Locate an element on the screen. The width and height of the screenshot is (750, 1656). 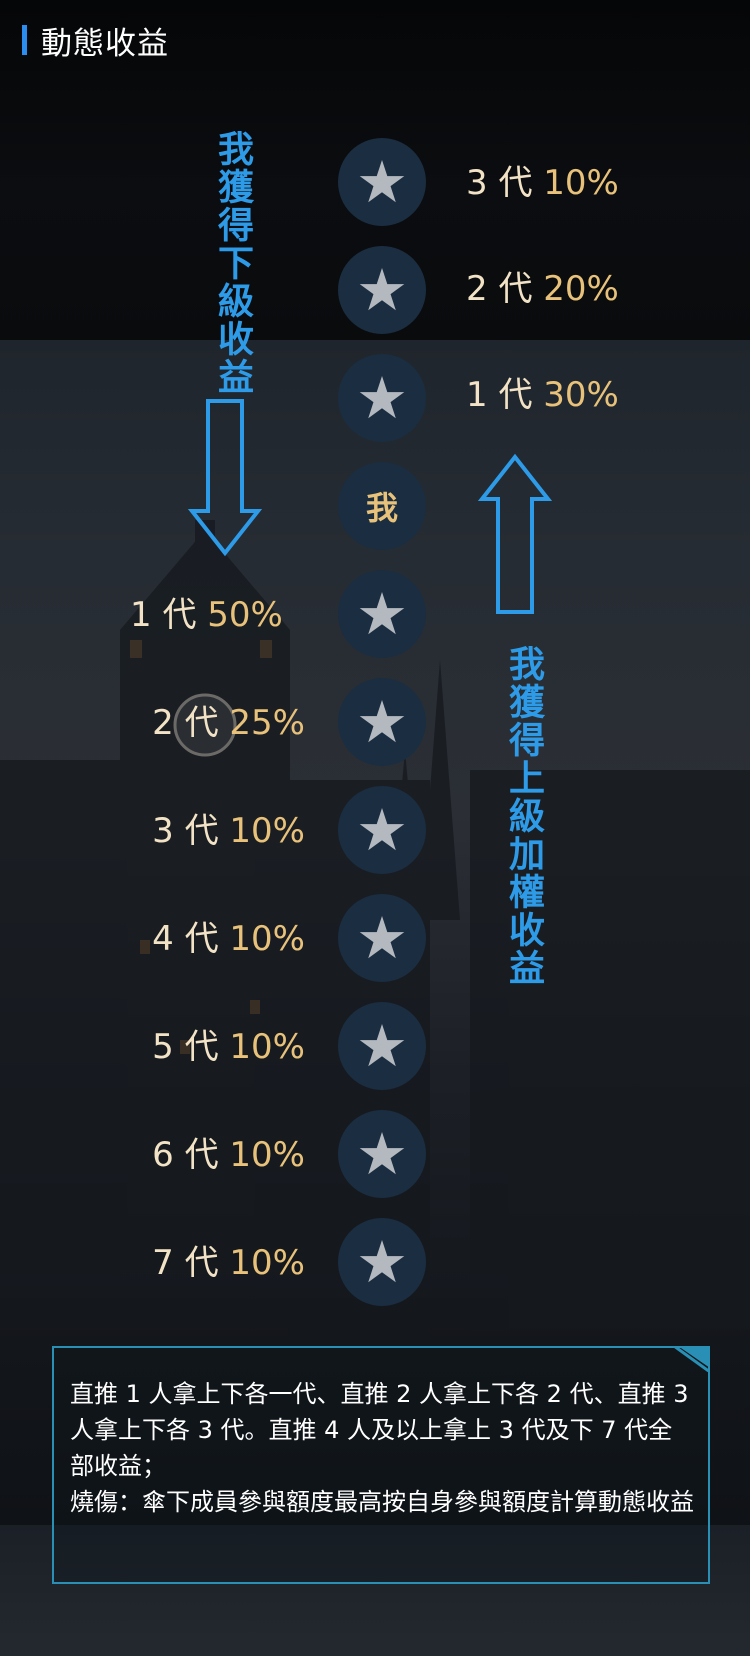
lower-gen-label: 1 代 50% is located at coordinates (206, 615).